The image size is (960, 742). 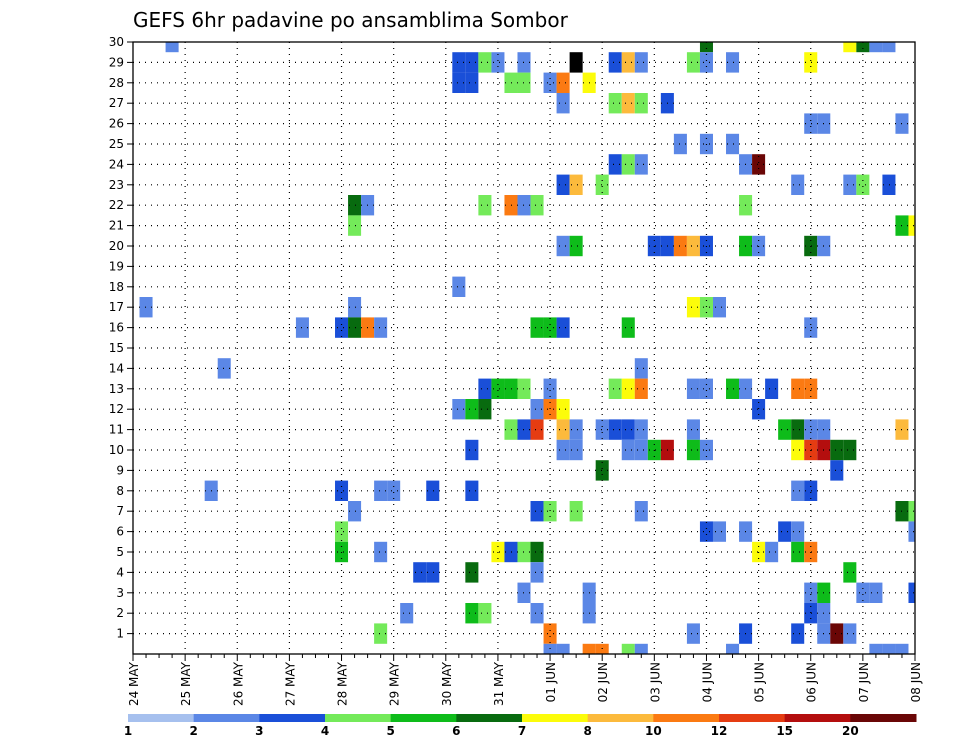 I want to click on y-tick-label-14: 14, so click(x=116, y=368).